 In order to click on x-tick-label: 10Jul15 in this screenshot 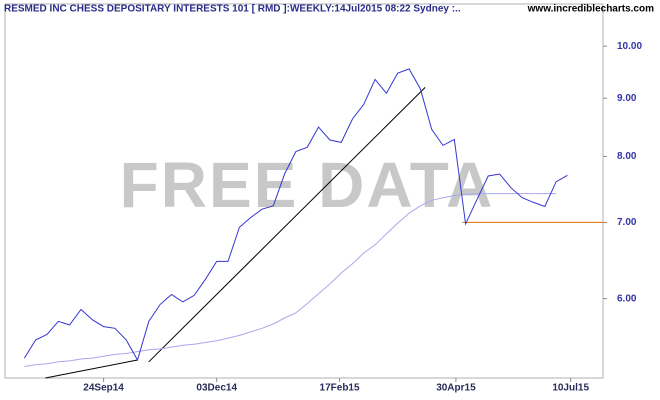, I will do `click(570, 388)`.